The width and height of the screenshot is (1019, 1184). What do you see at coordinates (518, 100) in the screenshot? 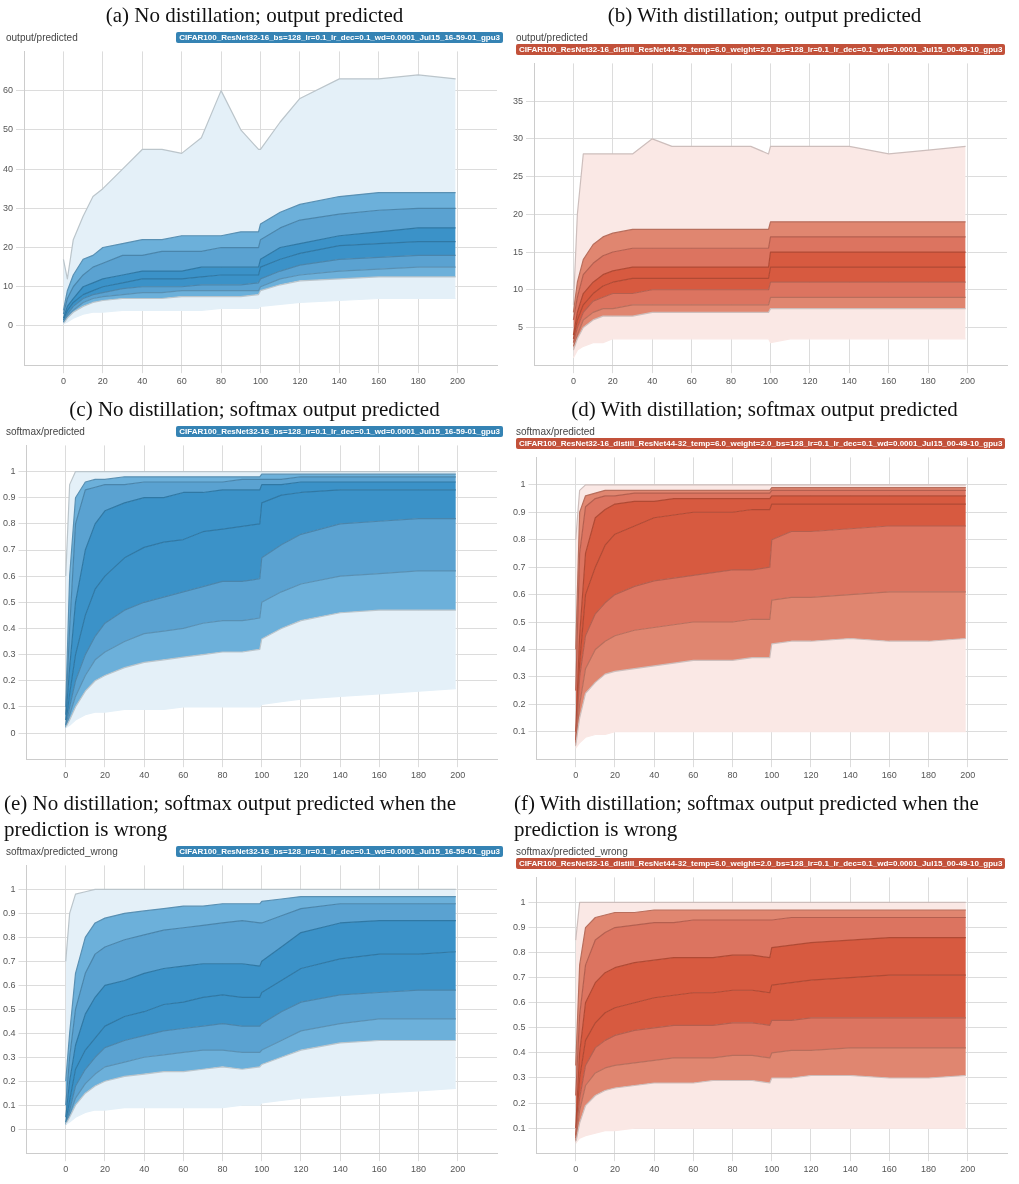
I see `y-tick-label: 35` at bounding box center [518, 100].